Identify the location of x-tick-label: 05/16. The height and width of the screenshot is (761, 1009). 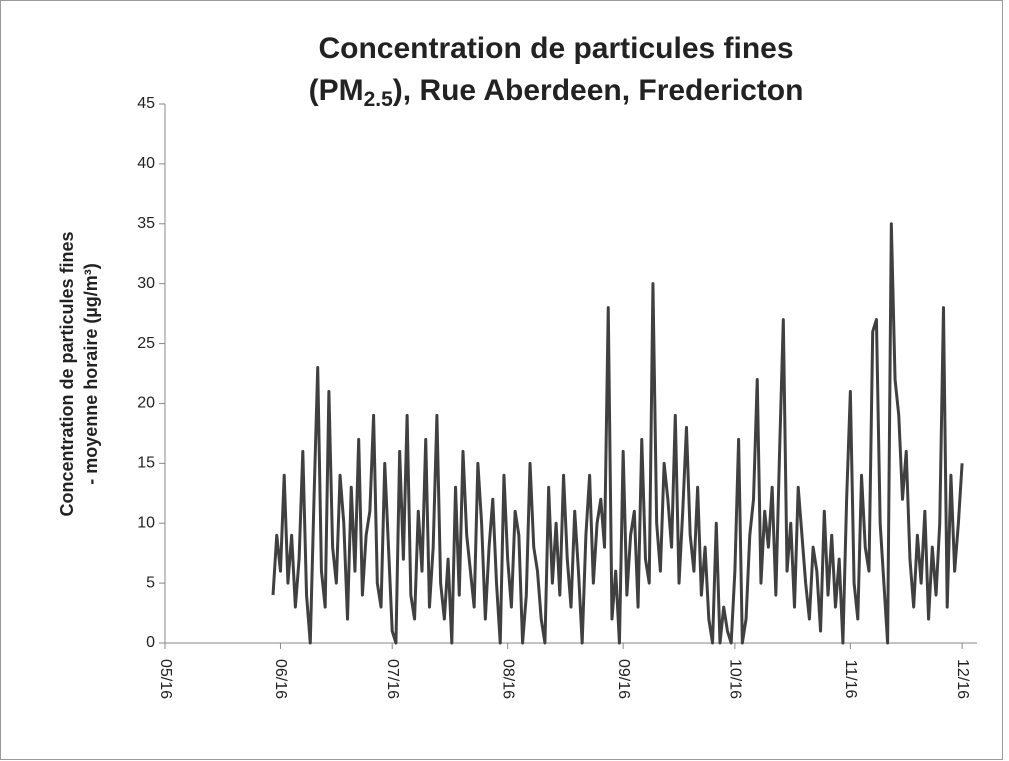
(165, 679).